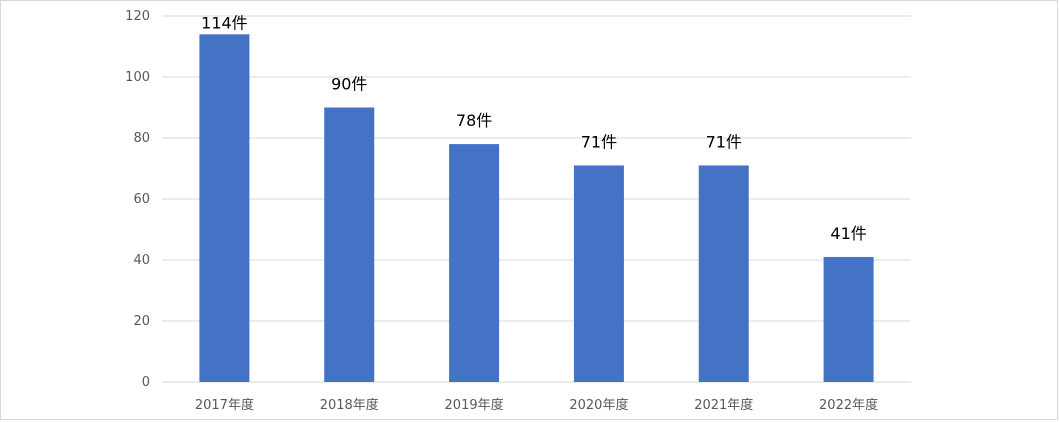 This screenshot has width=1060, height=422. I want to click on y-tick-label: 60, so click(141, 199).